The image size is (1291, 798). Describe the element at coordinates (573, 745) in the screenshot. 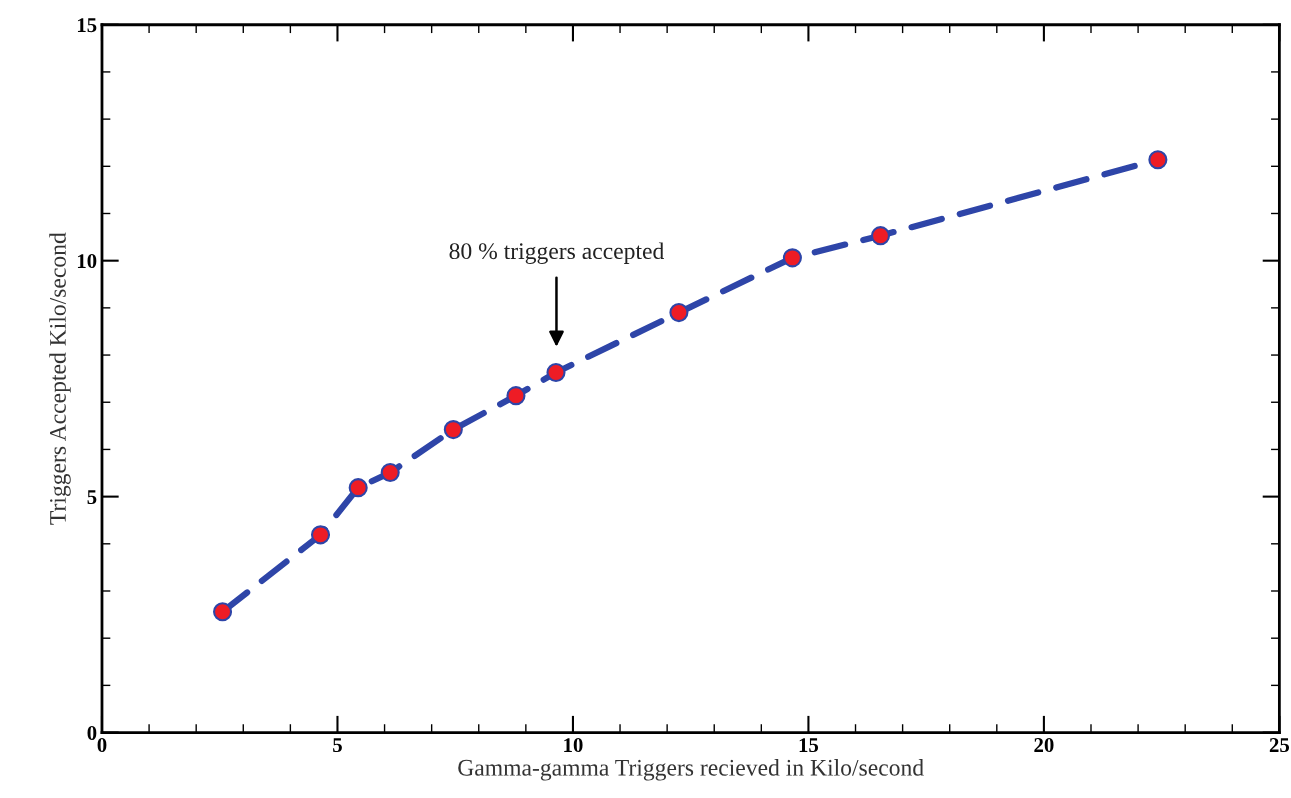

I see `x-tick-label: 10` at that location.